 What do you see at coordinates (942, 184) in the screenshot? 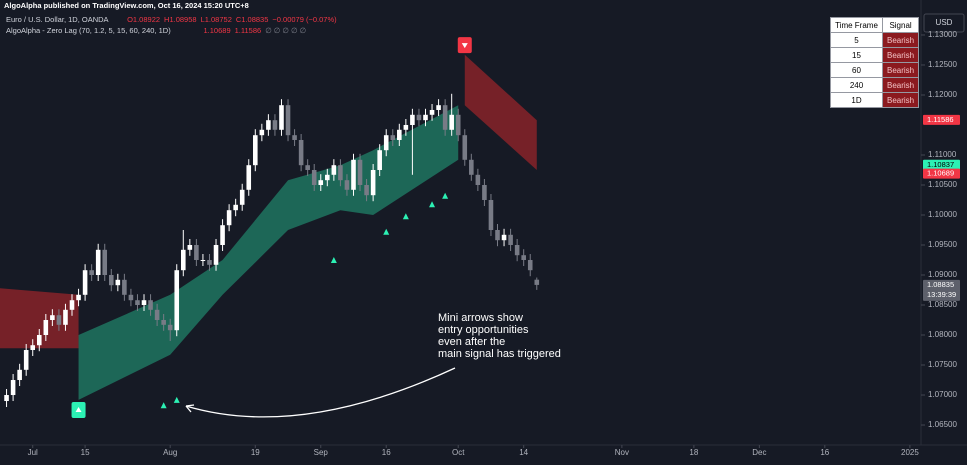
I see `y-tick-label: 1.10500` at bounding box center [942, 184].